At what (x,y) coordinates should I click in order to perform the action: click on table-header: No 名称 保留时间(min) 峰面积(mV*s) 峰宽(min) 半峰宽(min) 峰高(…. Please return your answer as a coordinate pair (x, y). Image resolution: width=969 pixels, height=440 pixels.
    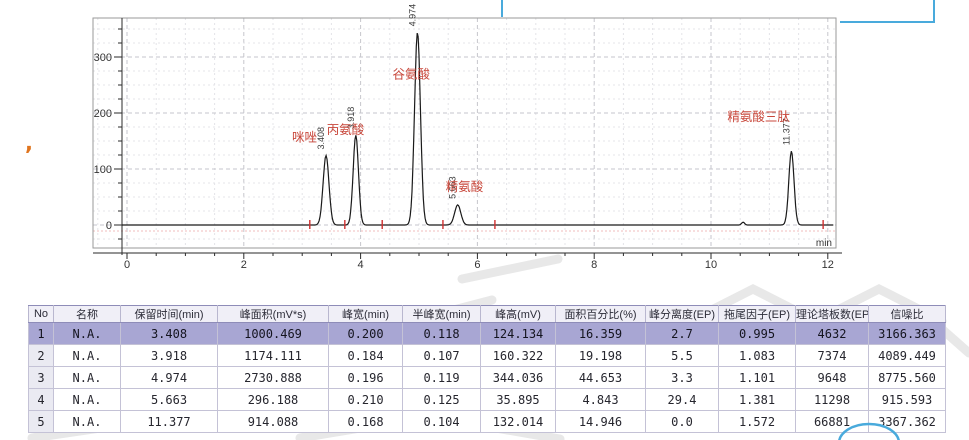
    Looking at the image, I should click on (487, 314).